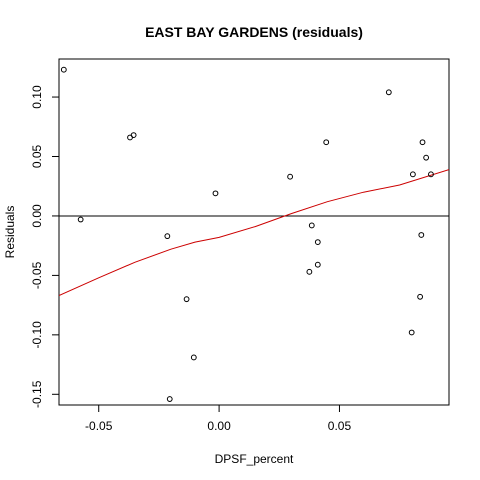 This screenshot has height=480, width=480. I want to click on y-axis-title: Residuals, so click(10, 232).